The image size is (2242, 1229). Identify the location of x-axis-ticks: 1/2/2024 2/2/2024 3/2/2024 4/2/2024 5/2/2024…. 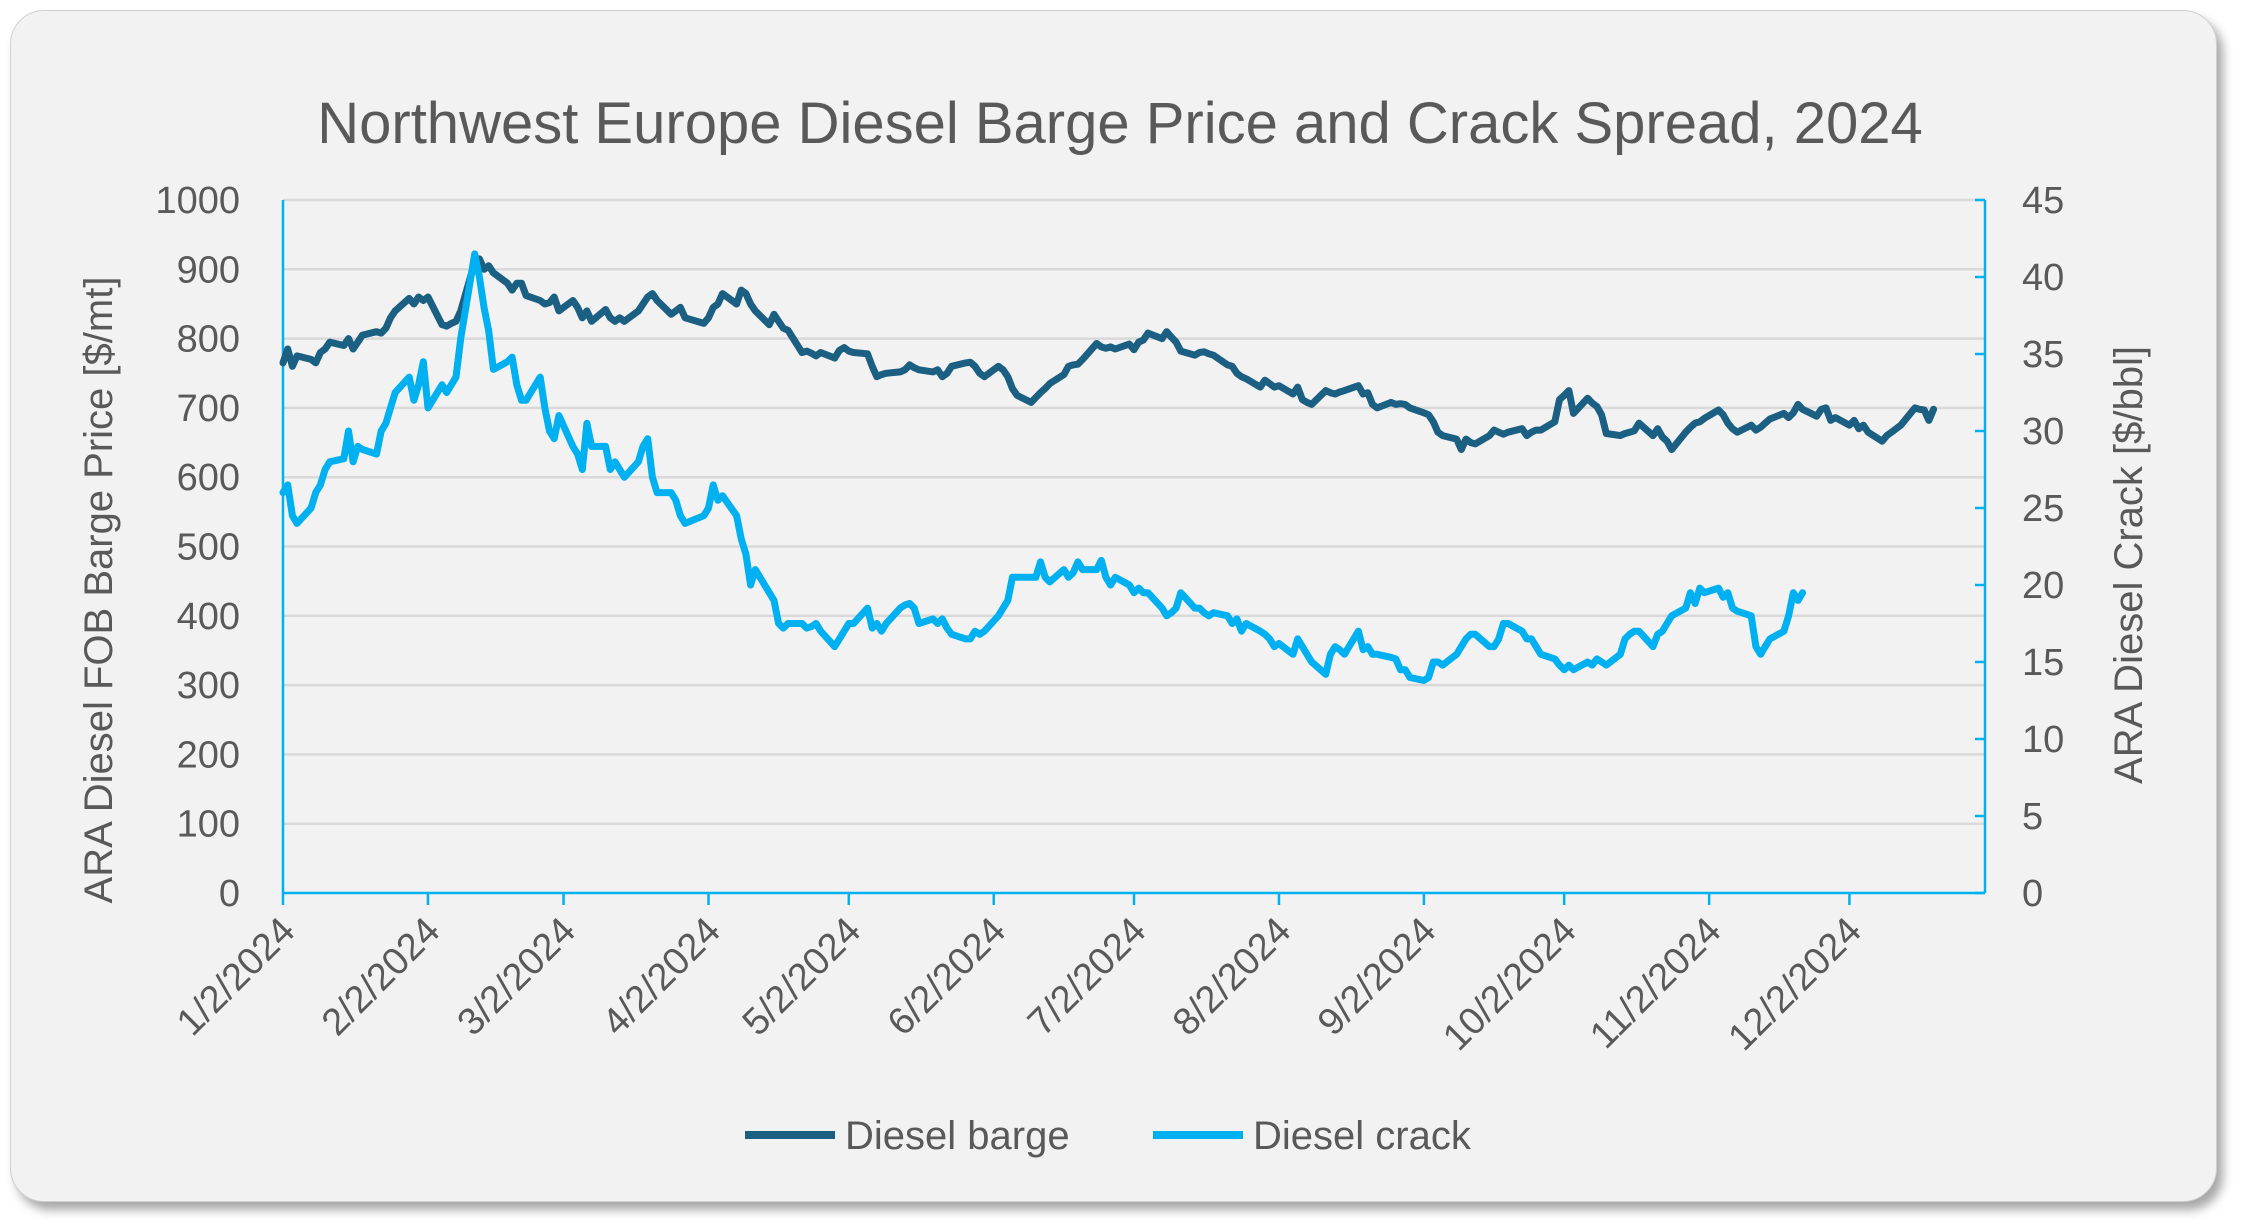
(1019, 984).